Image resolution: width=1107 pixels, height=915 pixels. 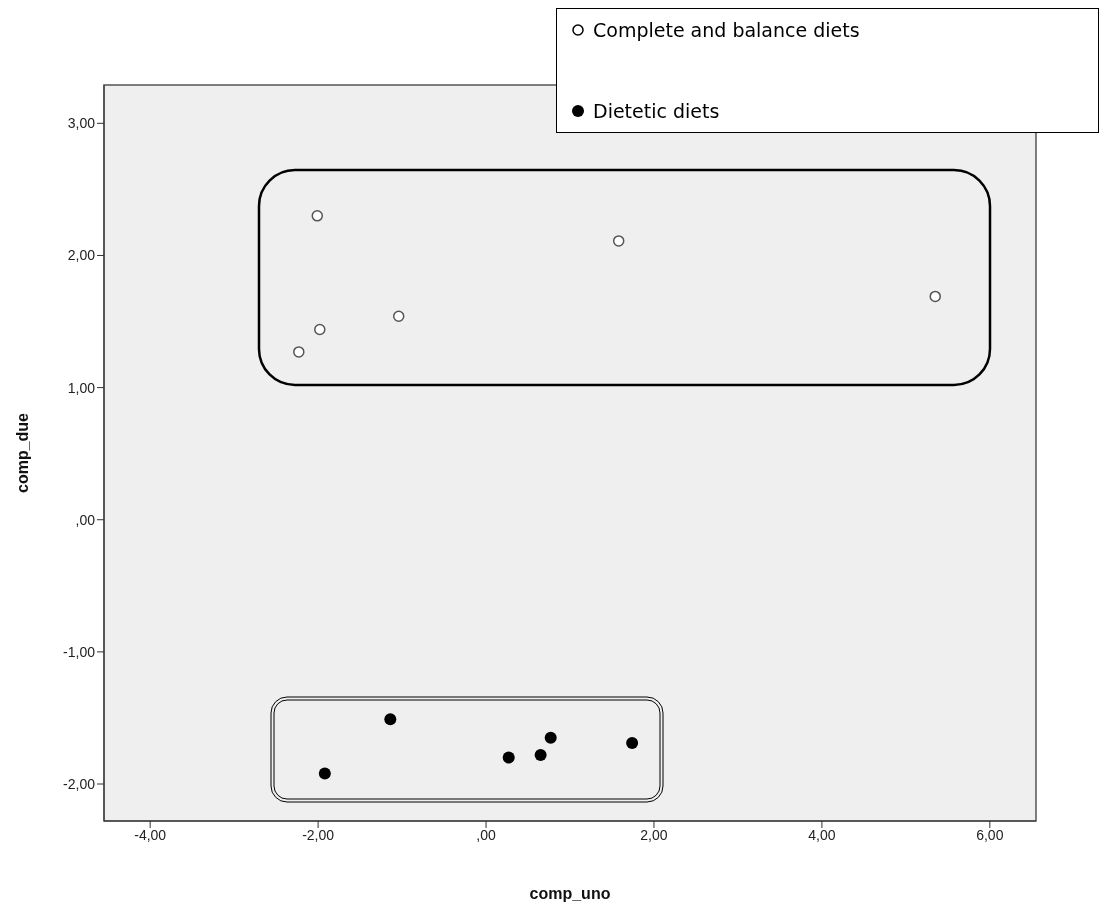 I want to click on y-tick-label: ,00, so click(x=85, y=519).